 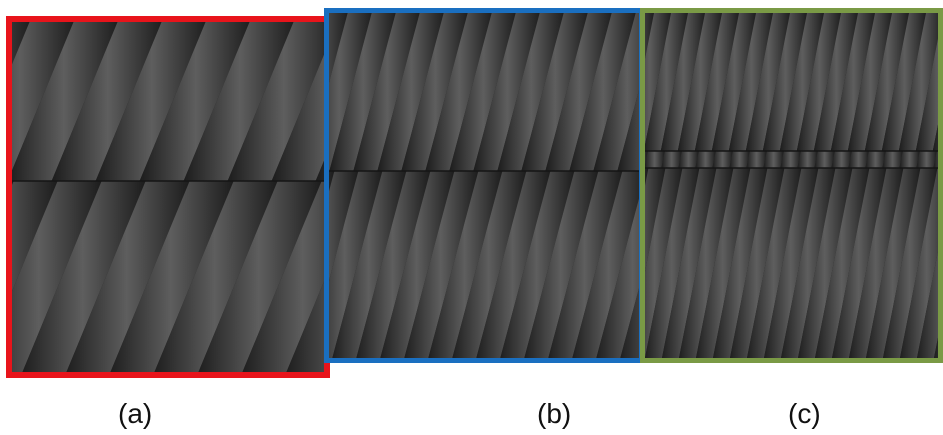 What do you see at coordinates (804, 413) in the screenshot?
I see `caption-c: (c)` at bounding box center [804, 413].